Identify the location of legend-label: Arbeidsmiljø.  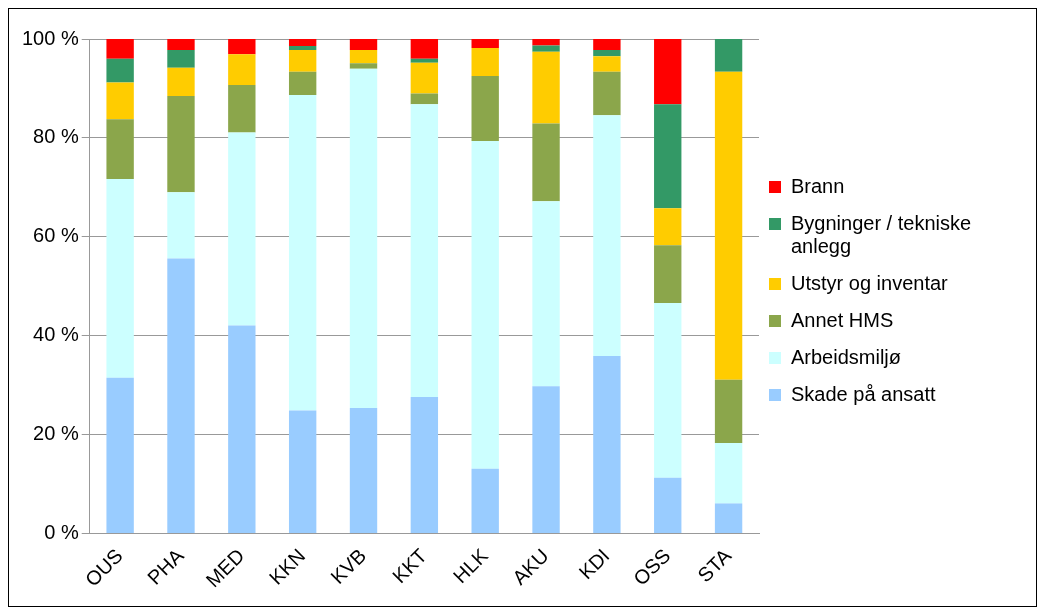
(846, 357).